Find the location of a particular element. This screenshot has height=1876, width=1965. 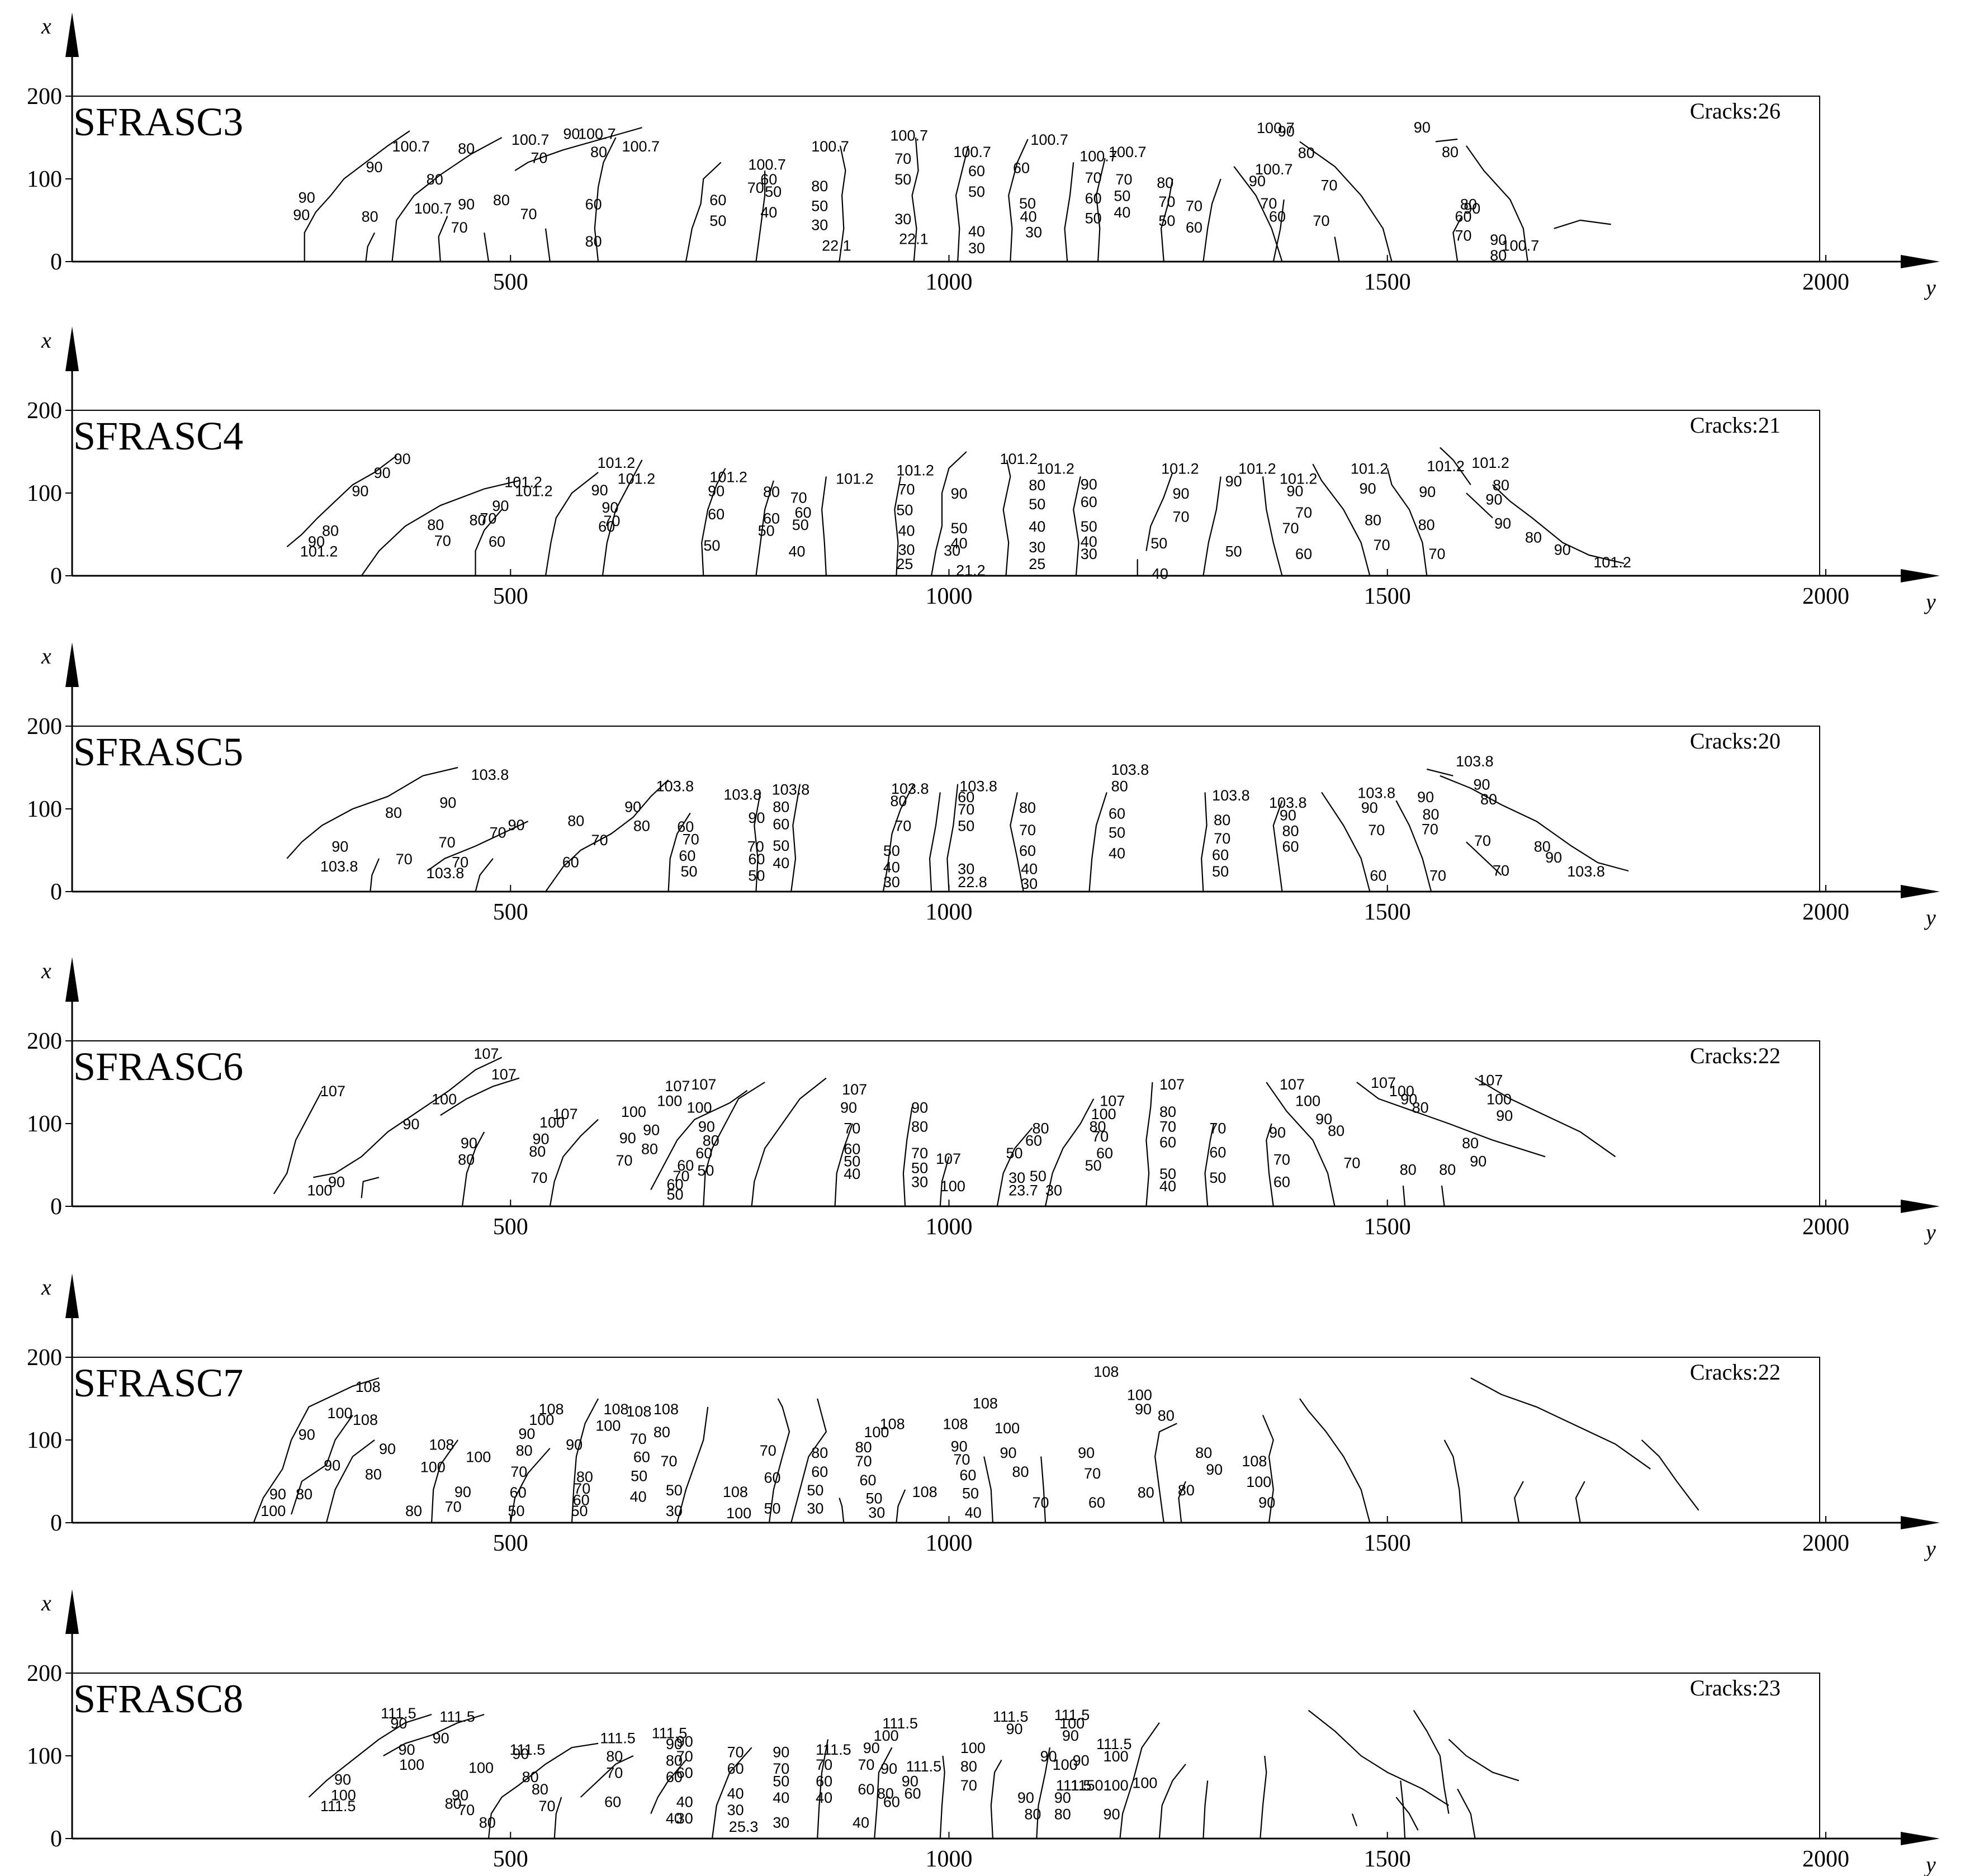

y-tick-label: 1500 is located at coordinates (1387, 912).